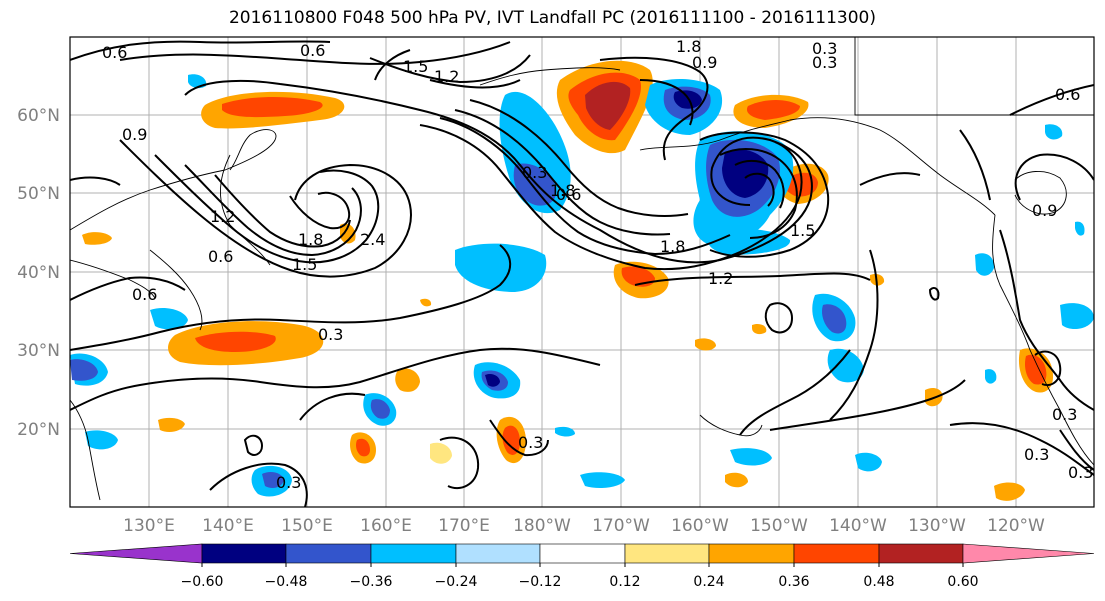  Describe the element at coordinates (824, 62) in the screenshot. I see `contour-label-28: 0.3` at that location.